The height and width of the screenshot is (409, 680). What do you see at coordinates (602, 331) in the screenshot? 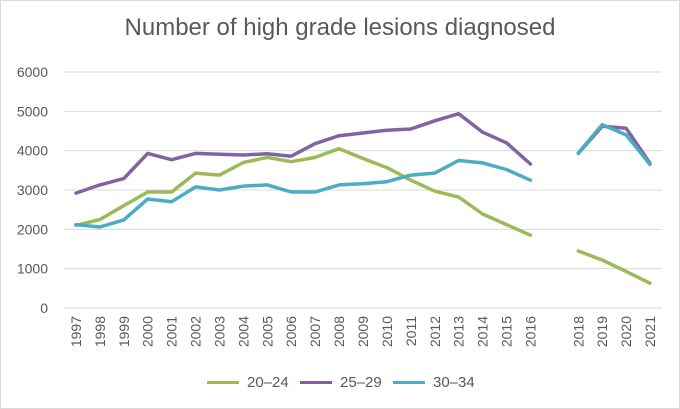
I see `x-tick-label: 2019` at bounding box center [602, 331].